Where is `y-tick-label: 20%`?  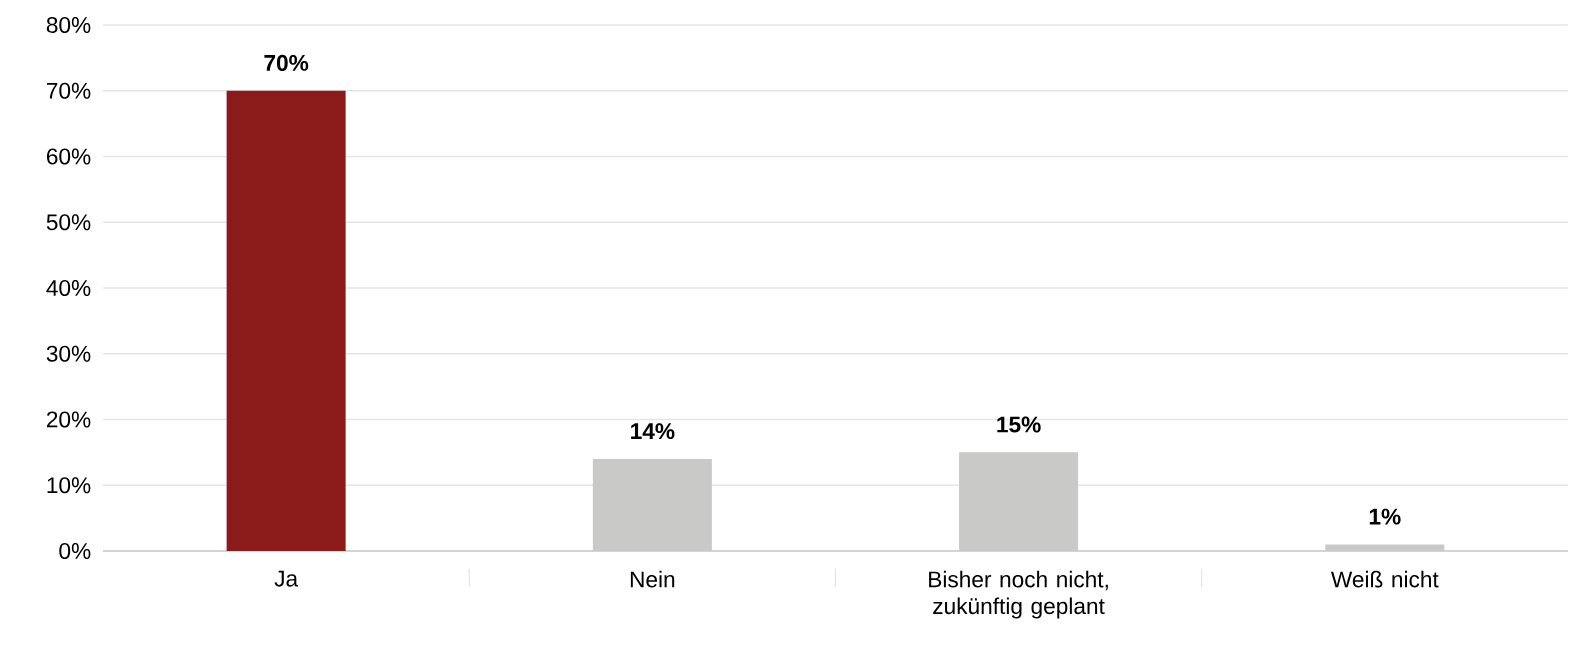
y-tick-label: 20% is located at coordinates (68, 419).